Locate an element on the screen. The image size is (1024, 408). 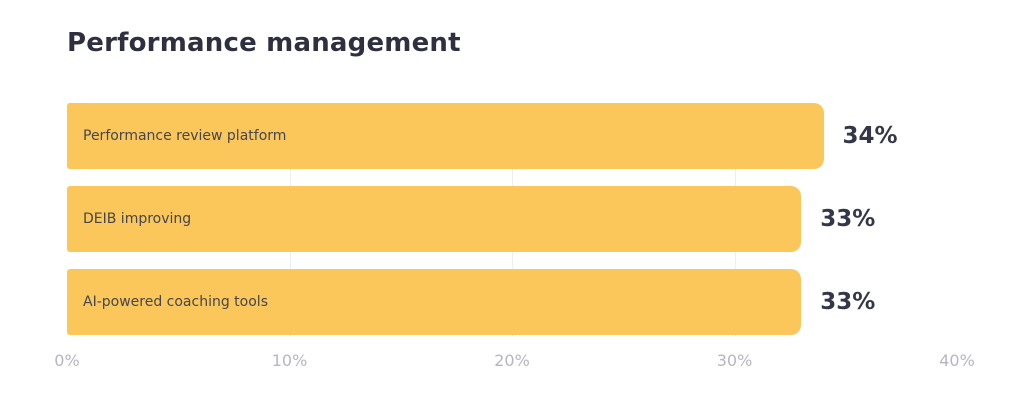
bar-row: DEIB improving 33% is located at coordinates (512, 219).